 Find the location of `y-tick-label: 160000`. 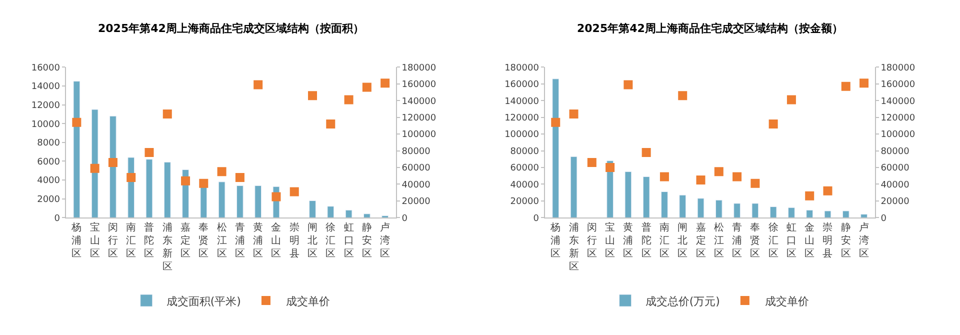

y-tick-label: 160000 is located at coordinates (522, 85).